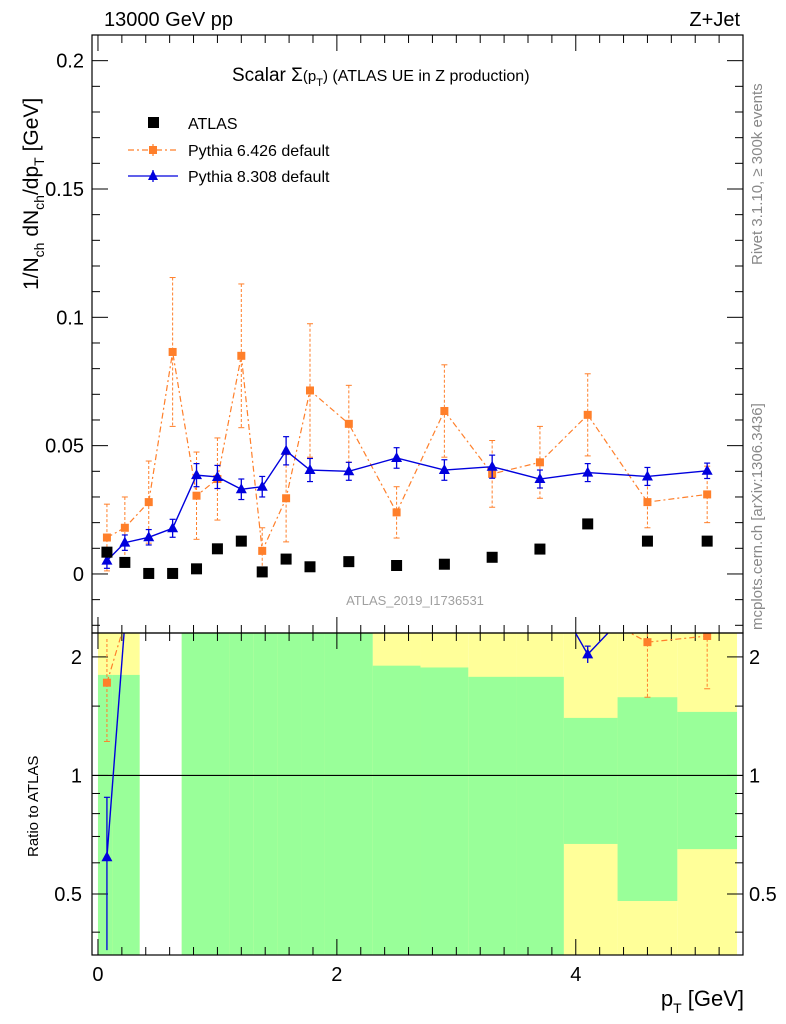 The height and width of the screenshot is (1024, 786). I want to click on ylabel-a: 1/N, so click(31, 273).